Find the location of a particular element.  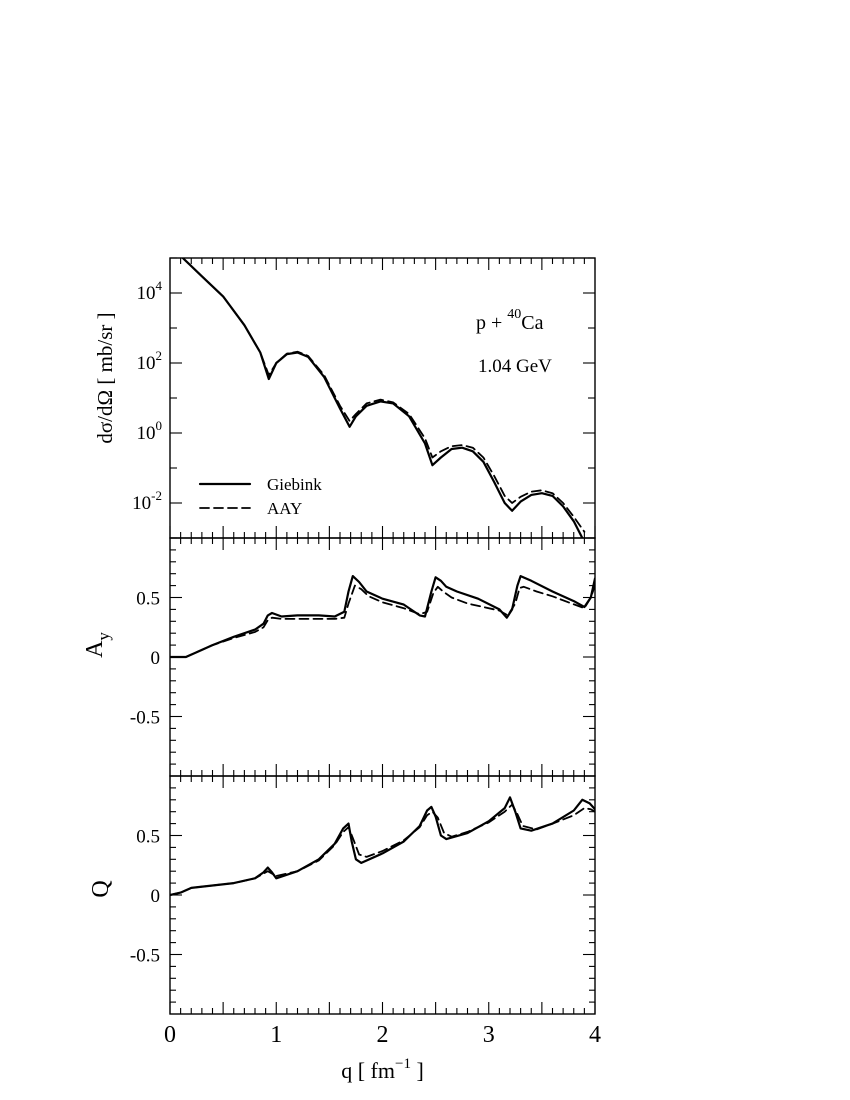

legend: Giebink AAY is located at coordinates (260, 496).